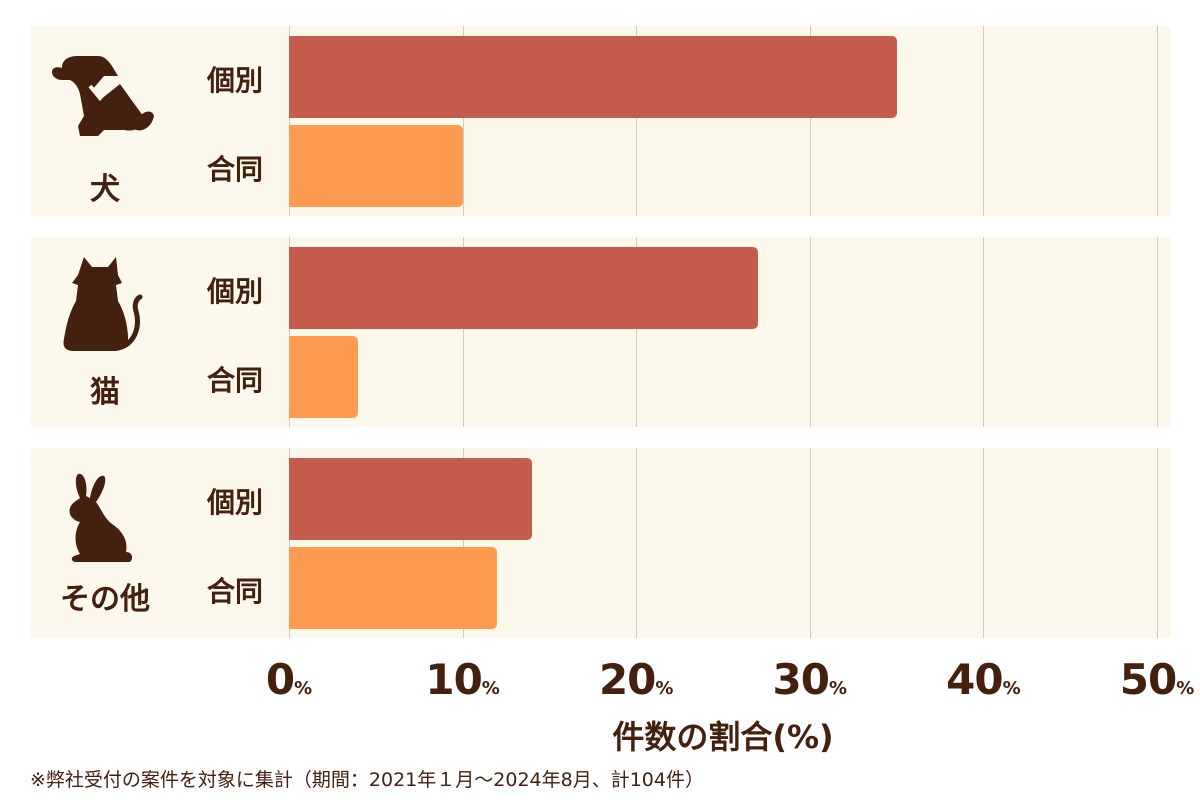 This screenshot has width=1200, height=800. I want to click on x-tick-20: 20%, so click(636, 679).